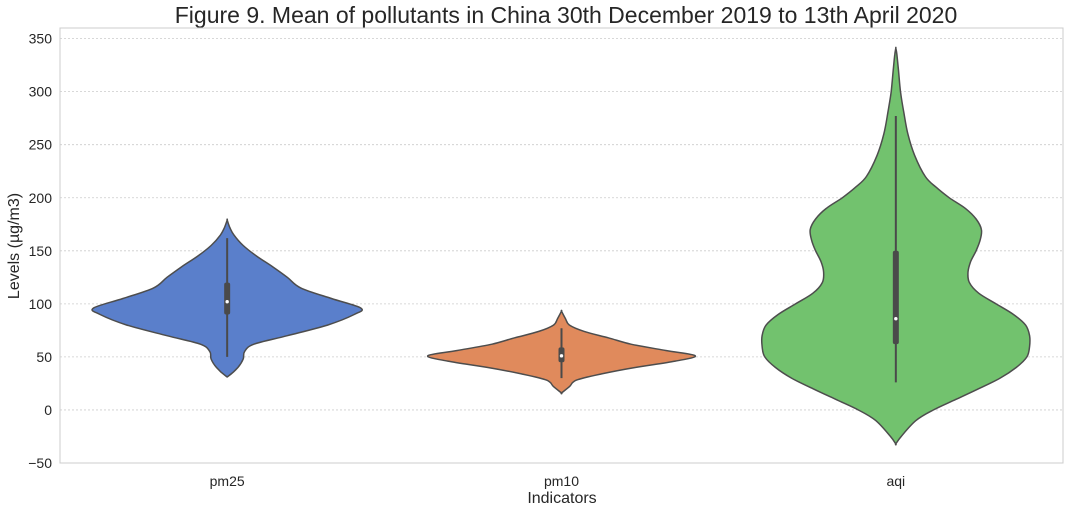  I want to click on median-pm10, so click(561, 356).